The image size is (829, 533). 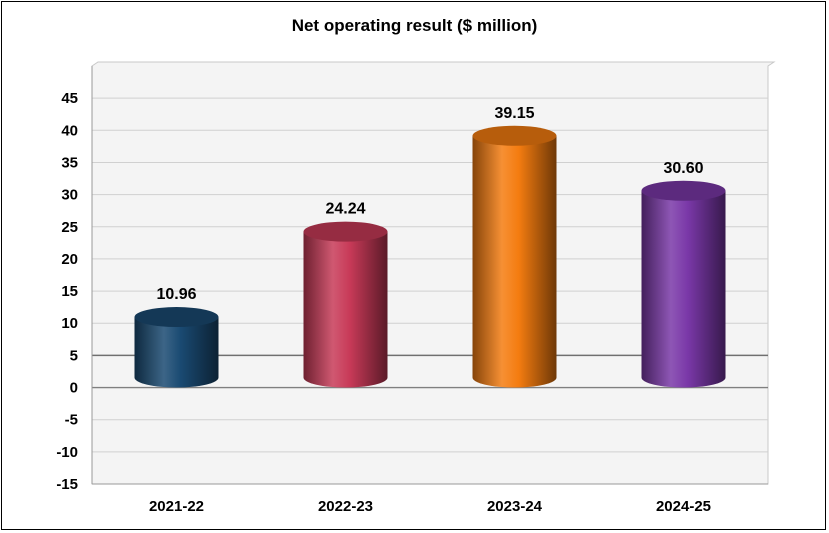 I want to click on x-tick-label: 2024-25, so click(x=683, y=506).